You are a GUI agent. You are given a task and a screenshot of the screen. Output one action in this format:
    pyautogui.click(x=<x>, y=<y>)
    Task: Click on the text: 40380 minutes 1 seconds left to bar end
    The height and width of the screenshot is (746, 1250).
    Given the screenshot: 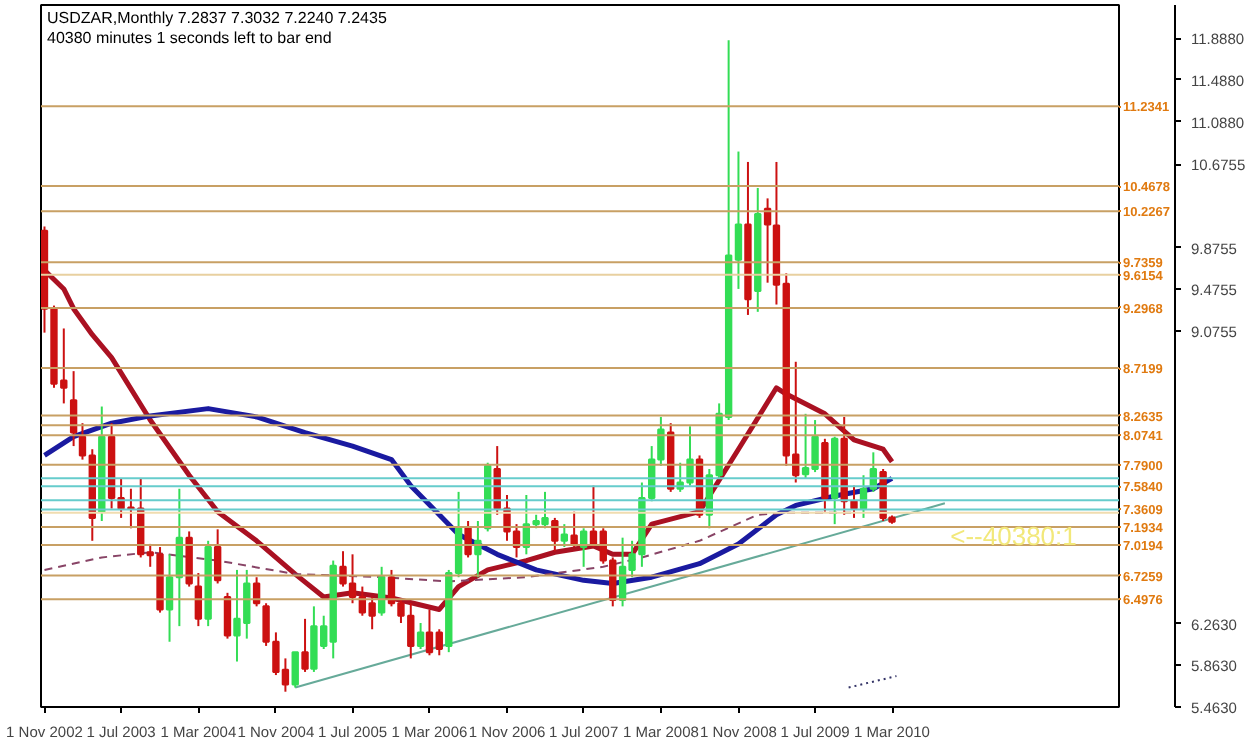 What is the action you would take?
    pyautogui.click(x=189, y=38)
    